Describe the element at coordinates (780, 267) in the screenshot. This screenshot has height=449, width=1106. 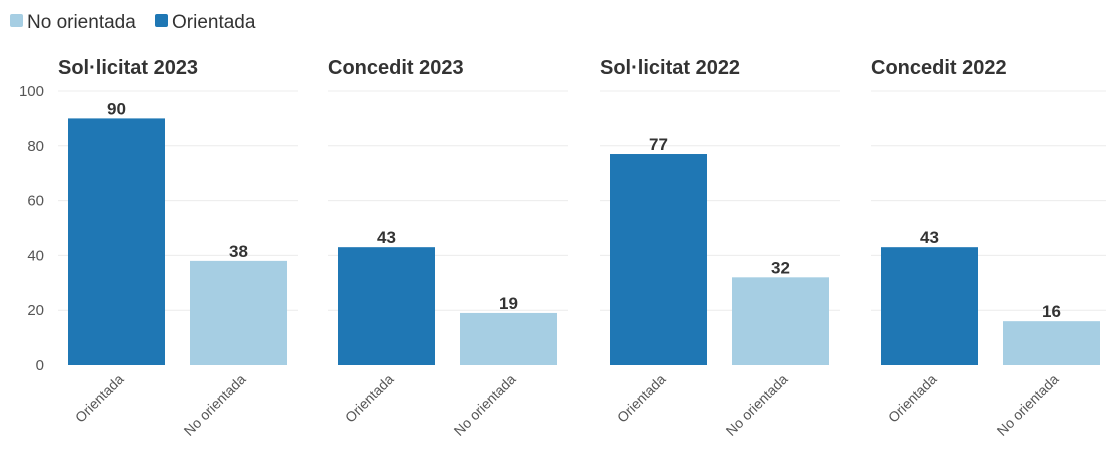
I see `bar-value-label: 32` at that location.